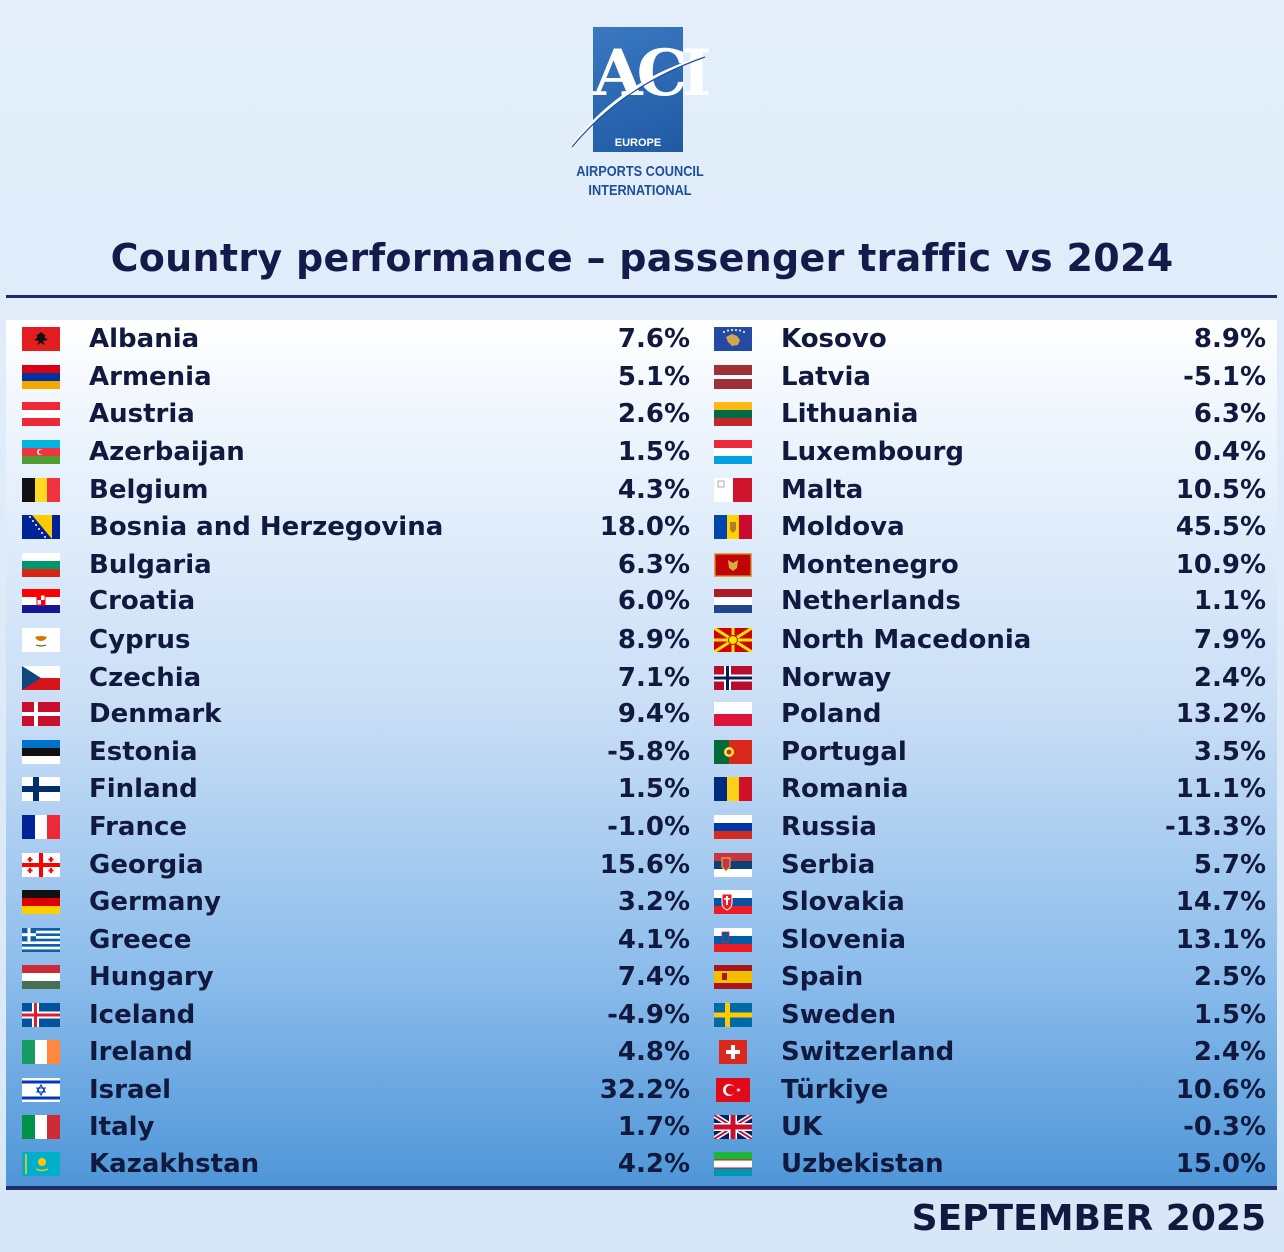 Image resolution: width=1284 pixels, height=1252 pixels. What do you see at coordinates (174, 1164) in the screenshot?
I see `country-name: Kazakhstan` at bounding box center [174, 1164].